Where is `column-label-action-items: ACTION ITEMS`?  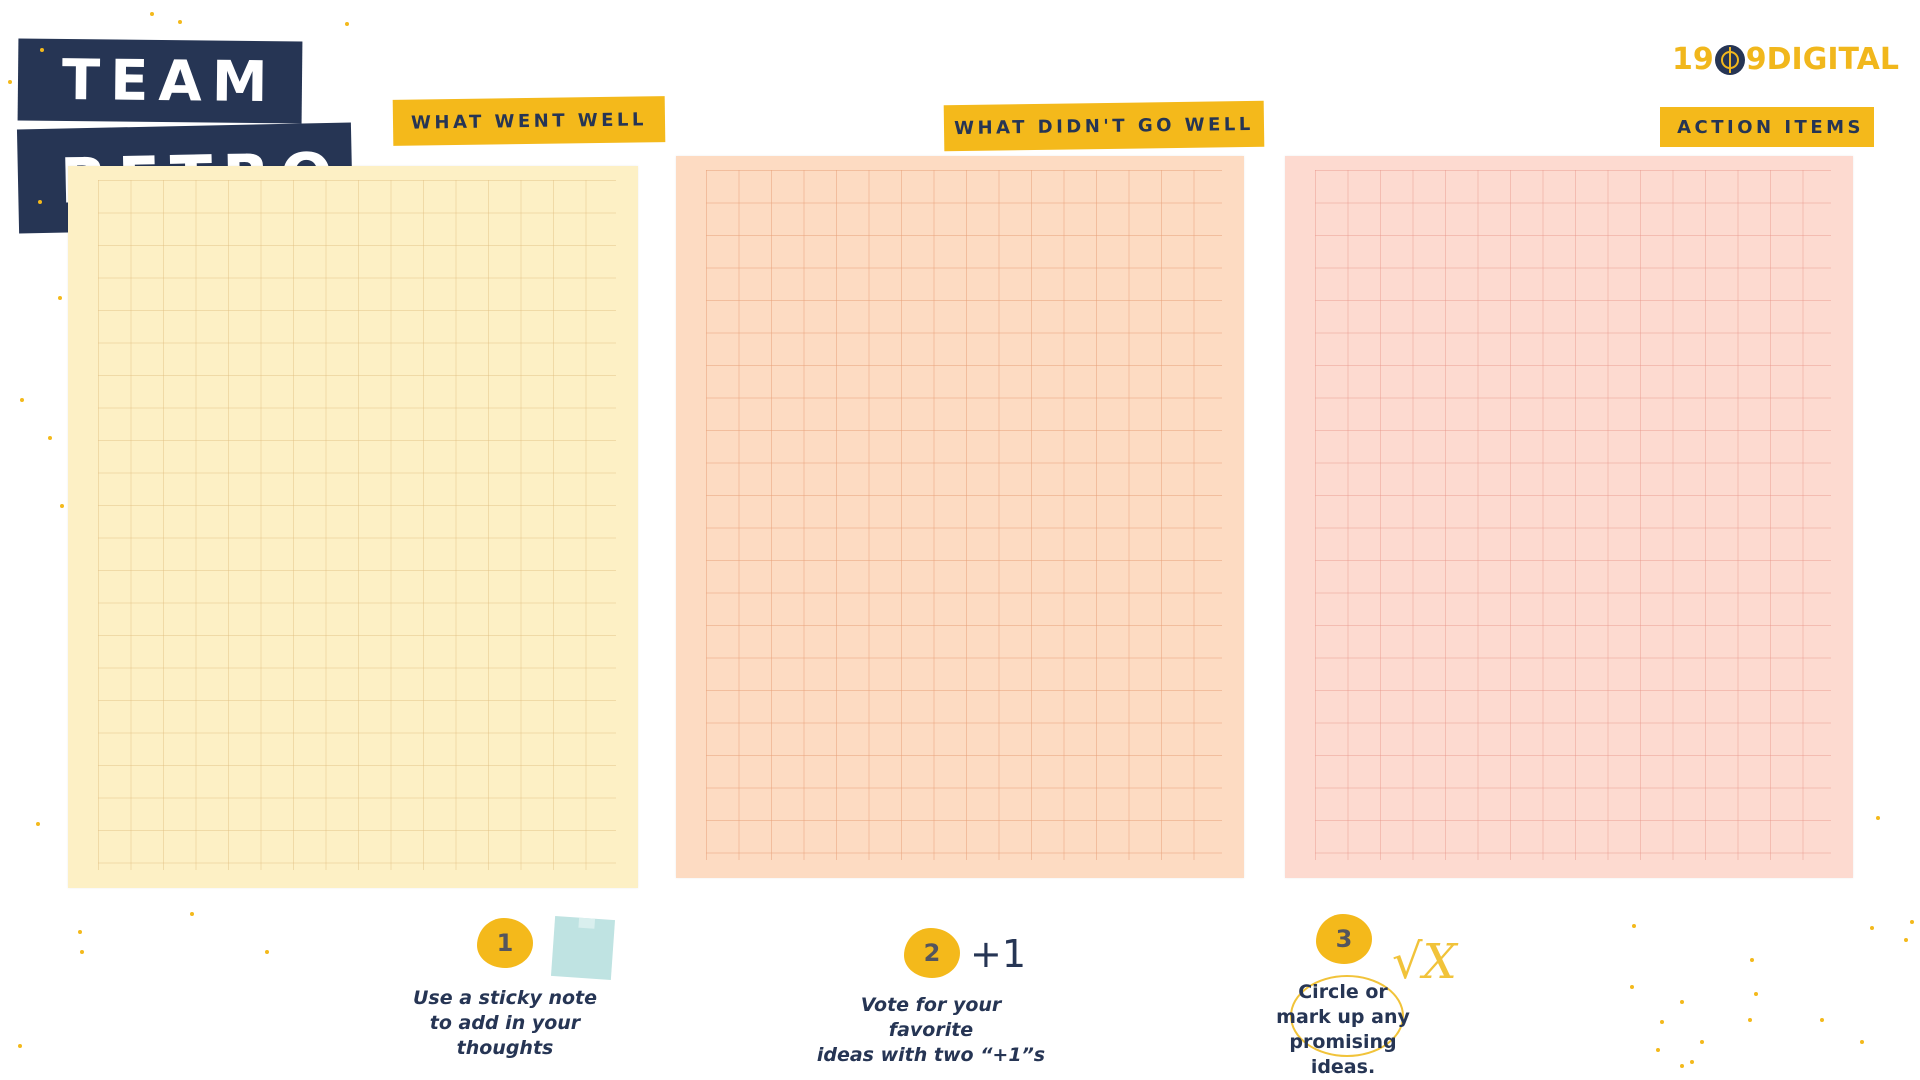
column-label-action-items: ACTION ITEMS is located at coordinates (1767, 127).